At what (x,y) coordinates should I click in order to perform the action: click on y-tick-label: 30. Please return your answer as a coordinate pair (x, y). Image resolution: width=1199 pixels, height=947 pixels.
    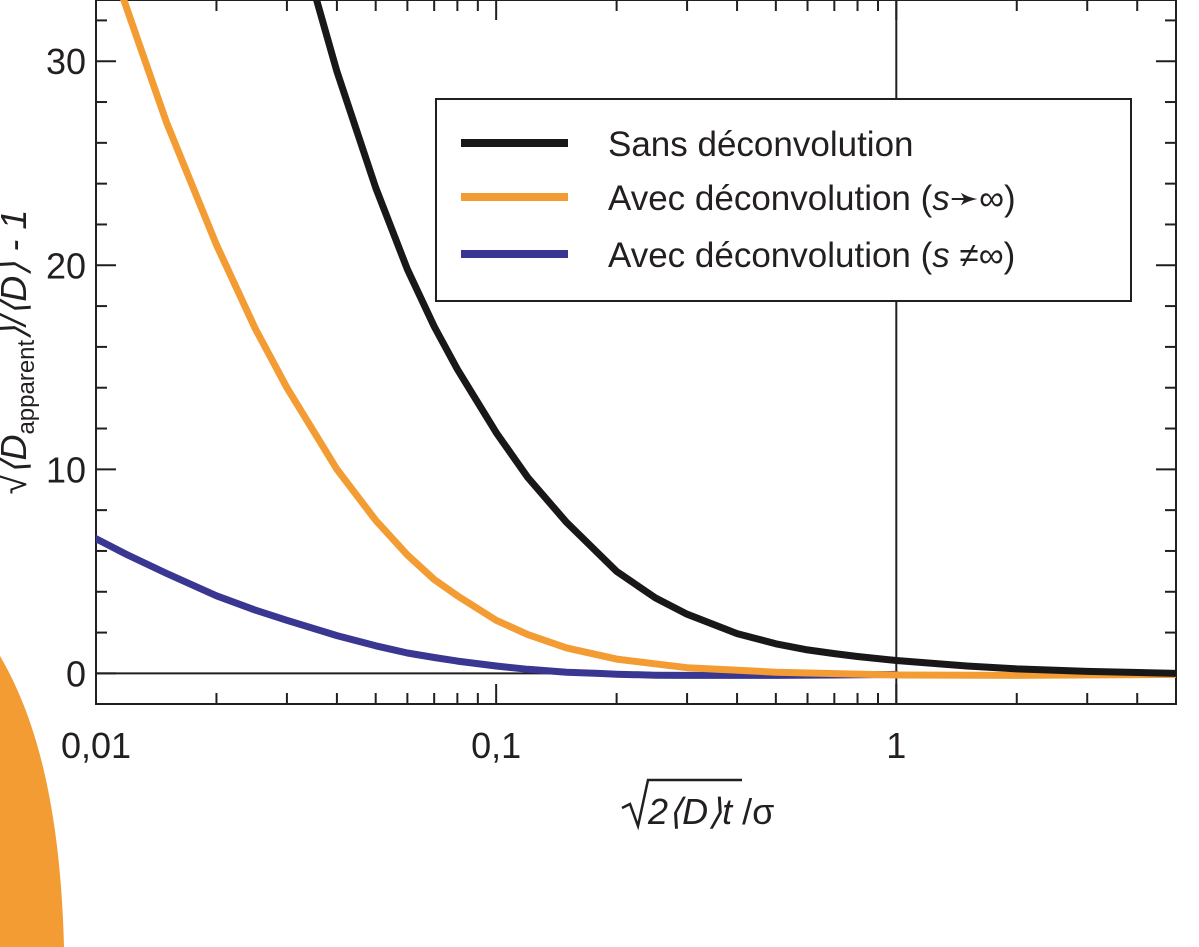
    Looking at the image, I should click on (66, 61).